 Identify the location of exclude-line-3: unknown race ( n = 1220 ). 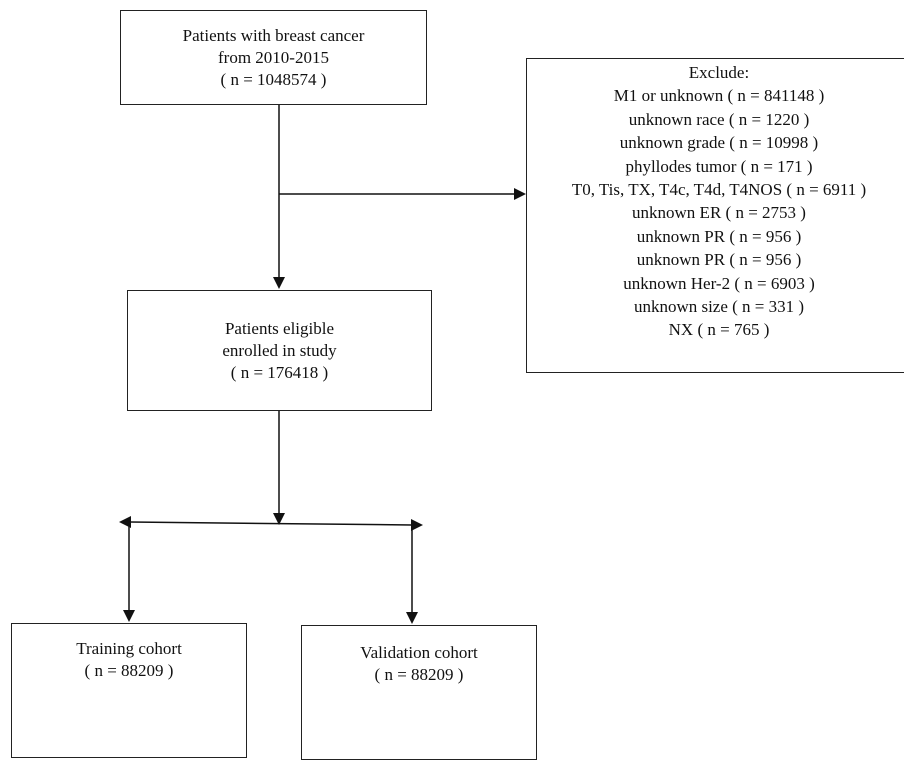
(719, 119).